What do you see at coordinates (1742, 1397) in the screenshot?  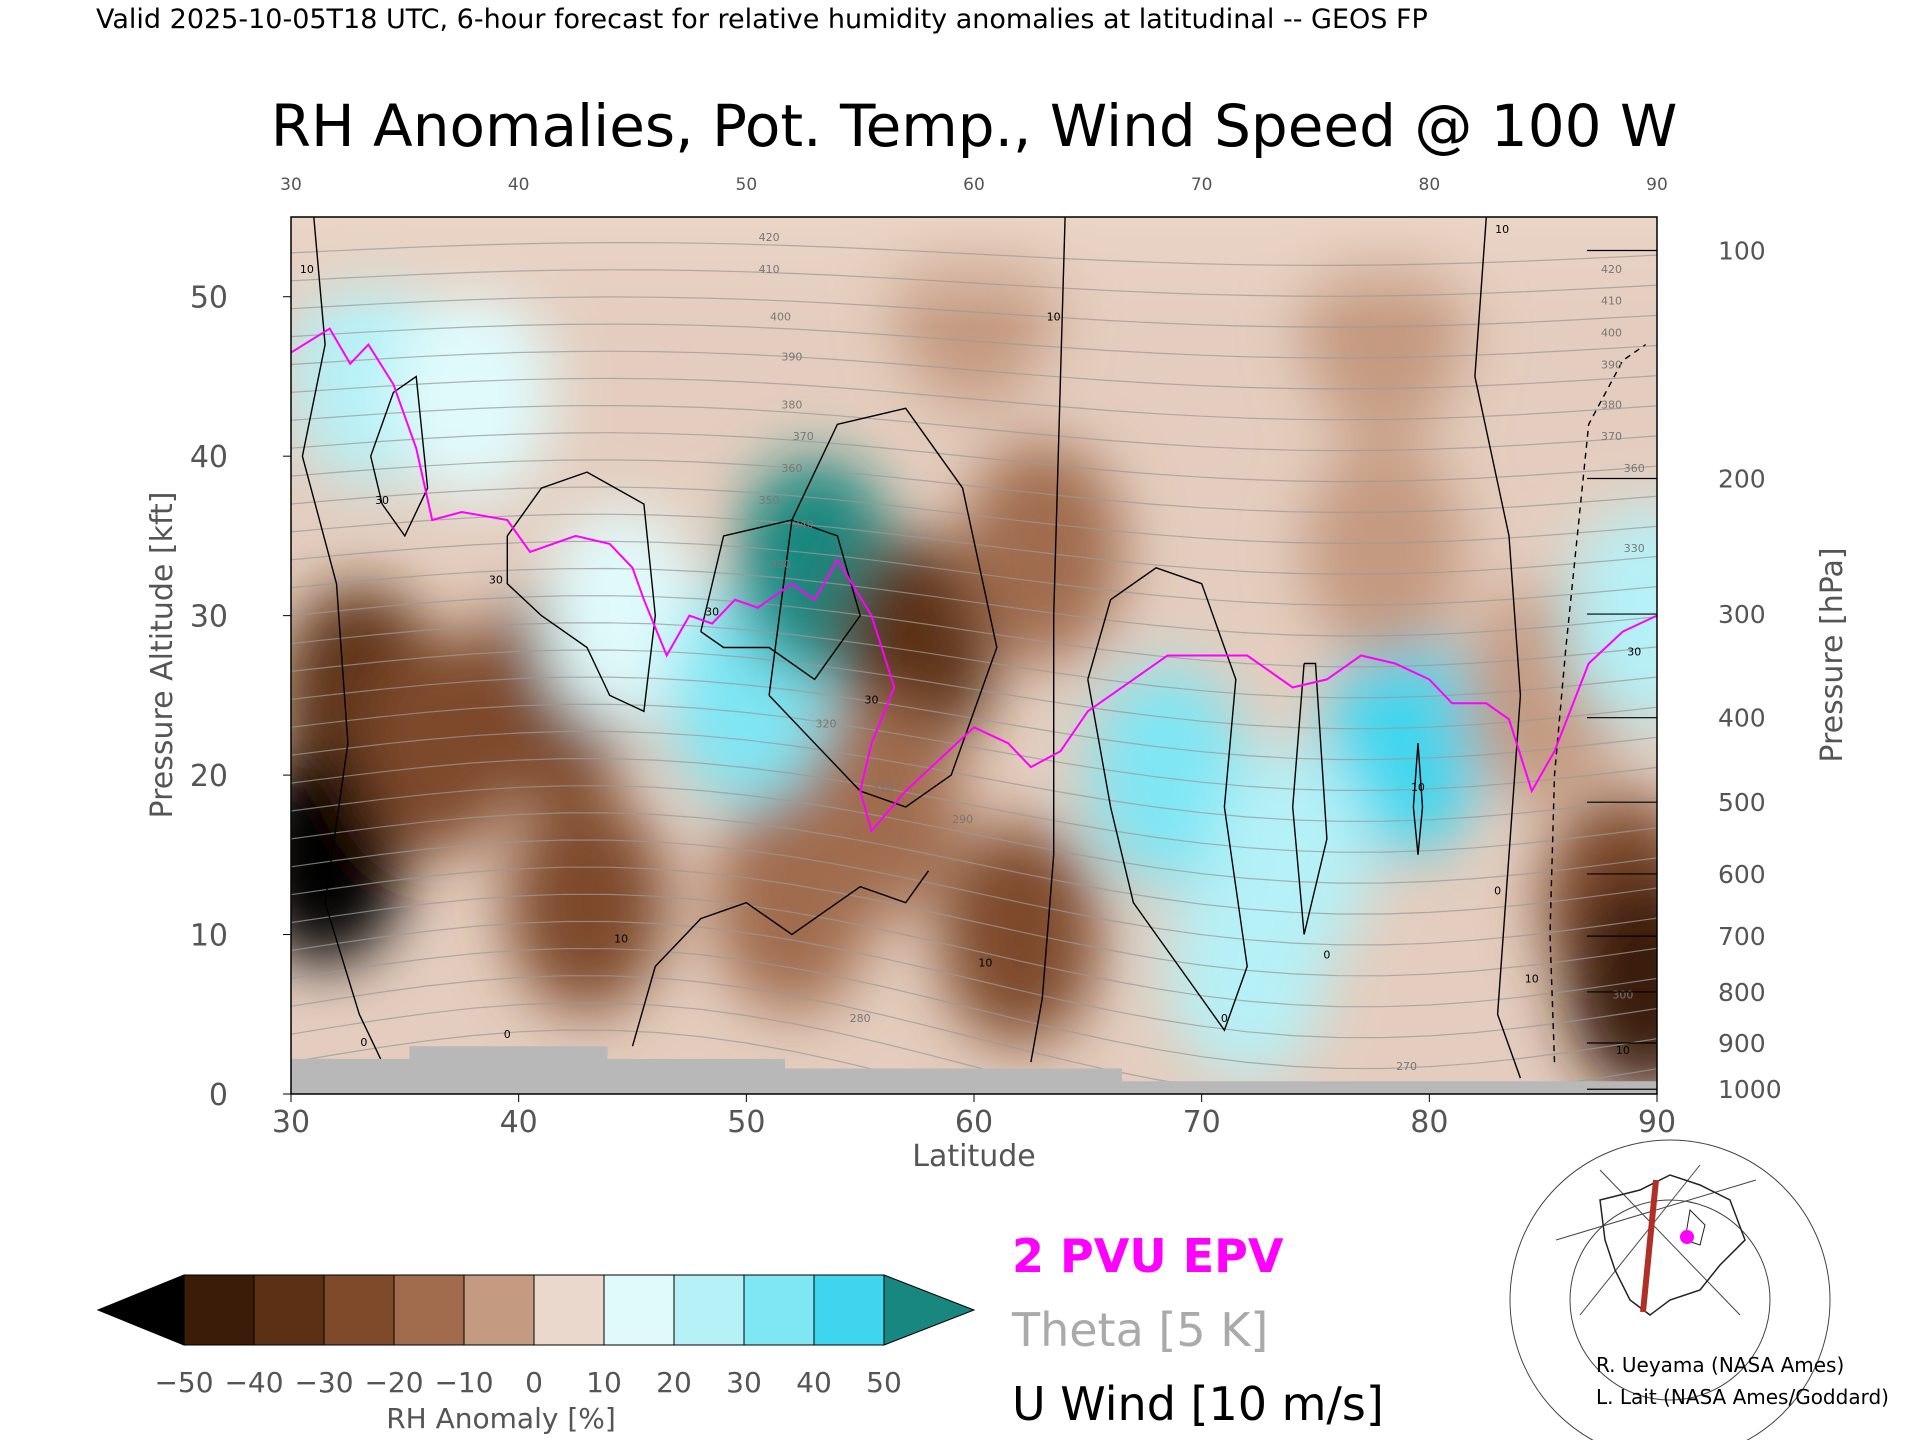 I see `credit-line-2: L. Lait (NASA Ames/Goddard)` at bounding box center [1742, 1397].